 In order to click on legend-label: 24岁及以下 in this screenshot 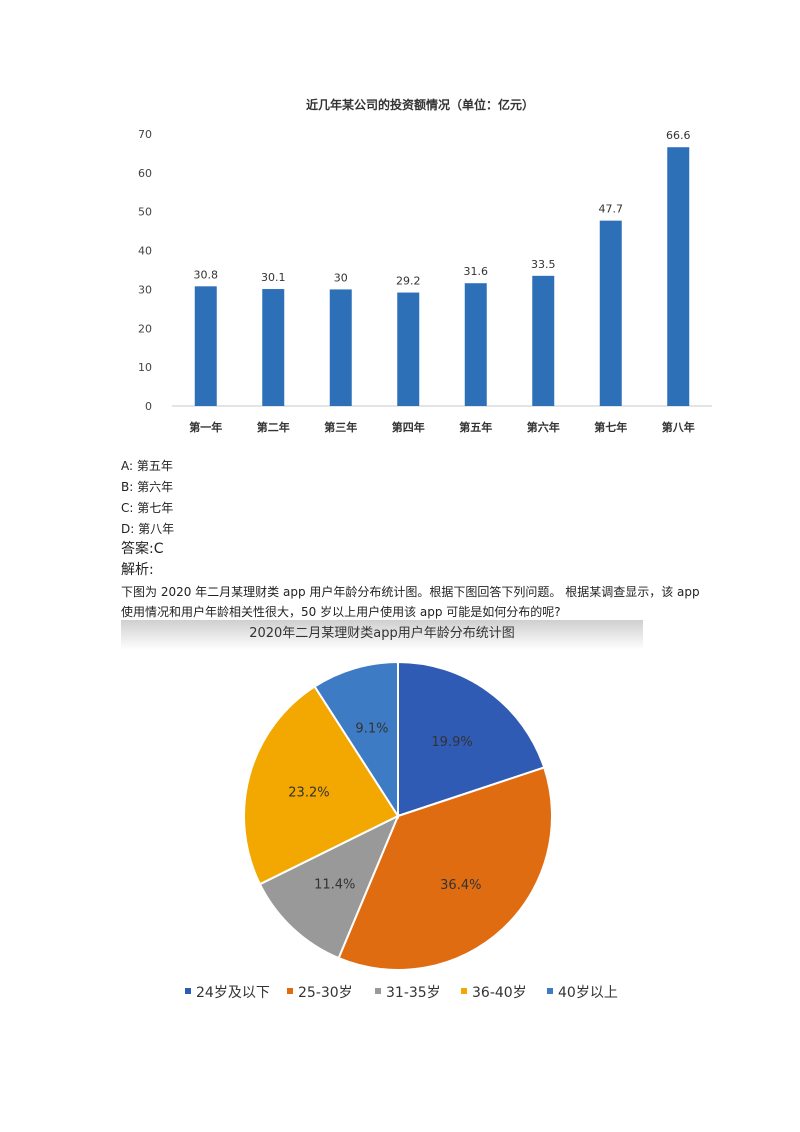, I will do `click(233, 993)`.